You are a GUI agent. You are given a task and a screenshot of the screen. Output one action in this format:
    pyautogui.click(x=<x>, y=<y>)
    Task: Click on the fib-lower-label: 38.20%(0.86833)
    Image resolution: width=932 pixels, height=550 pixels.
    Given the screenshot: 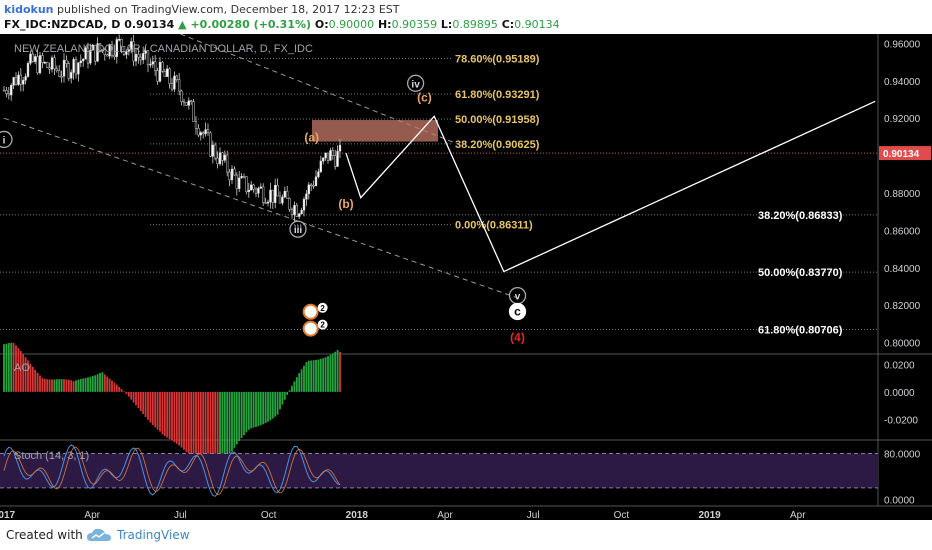 What is the action you would take?
    pyautogui.click(x=800, y=216)
    